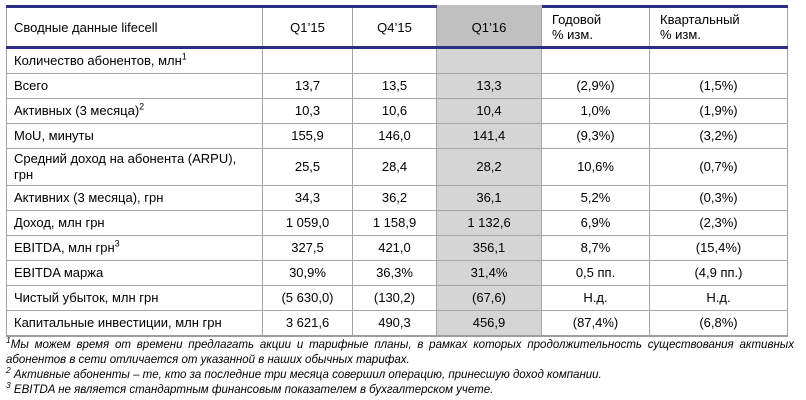  What do you see at coordinates (394, 60) in the screenshot?
I see `cell-q415` at bounding box center [394, 60].